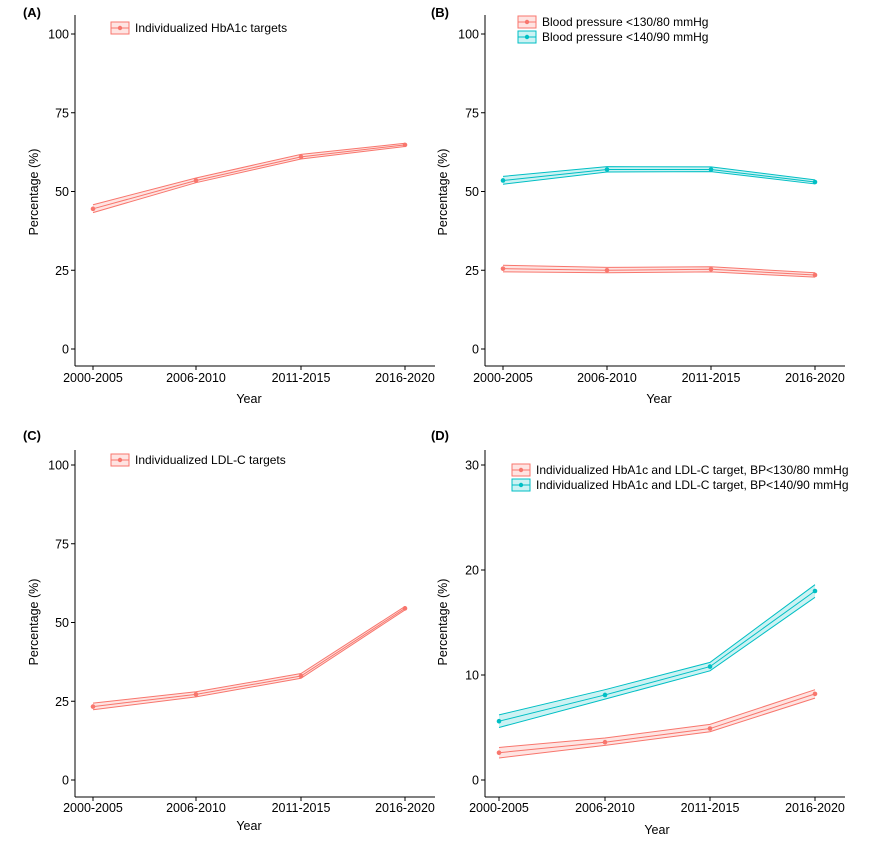  Describe the element at coordinates (472, 571) in the screenshot. I see `y-tick-label: 20` at that location.